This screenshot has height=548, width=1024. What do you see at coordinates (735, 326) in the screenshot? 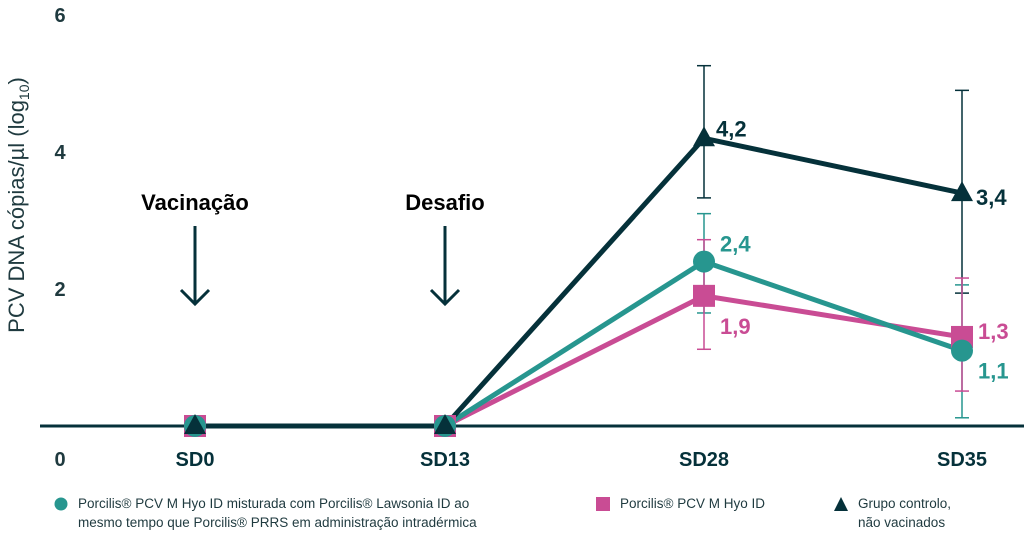
I see `data-label: 1,9` at bounding box center [735, 326].